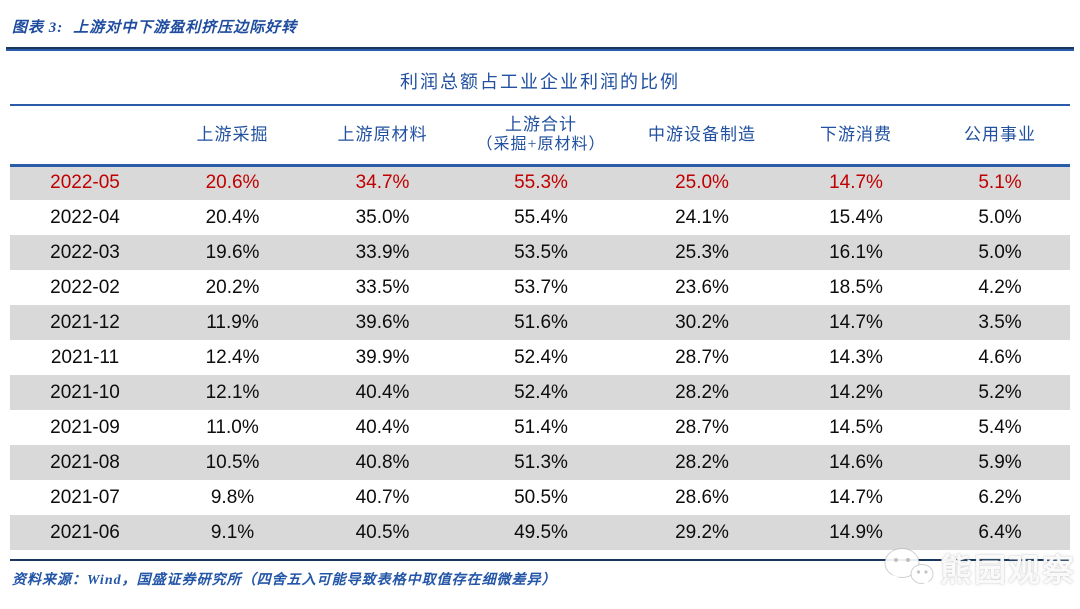  Describe the element at coordinates (85, 322) in the screenshot. I see `table-cell: 2021-12` at that location.